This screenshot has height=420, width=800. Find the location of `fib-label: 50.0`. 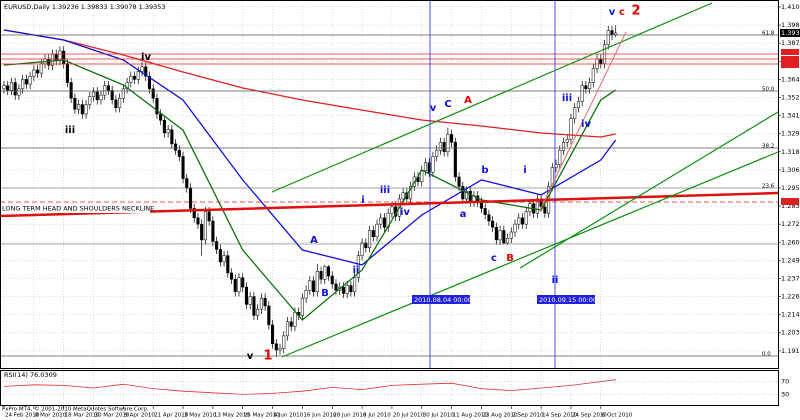

fib-label: 50.0 is located at coordinates (768, 90).